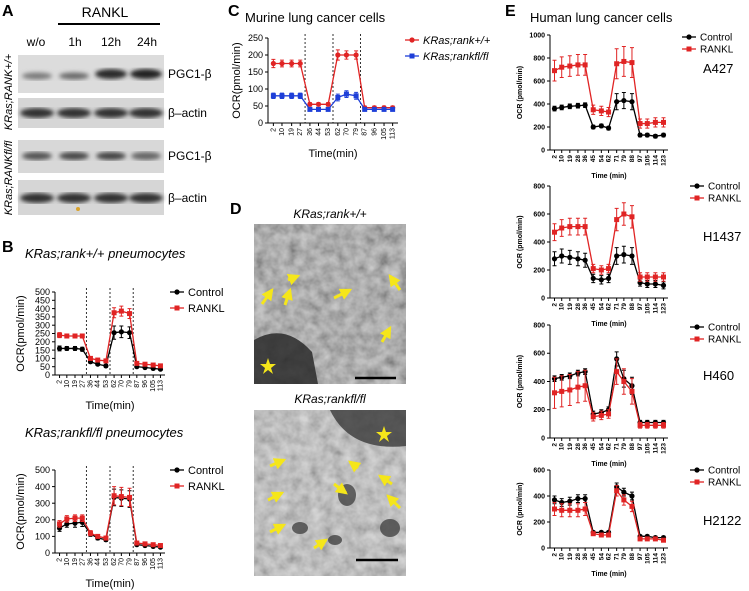 The width and height of the screenshot is (749, 591). What do you see at coordinates (237, 80) in the screenshot?
I see `y-axis-label: OCR(pmol/min)` at bounding box center [237, 80].